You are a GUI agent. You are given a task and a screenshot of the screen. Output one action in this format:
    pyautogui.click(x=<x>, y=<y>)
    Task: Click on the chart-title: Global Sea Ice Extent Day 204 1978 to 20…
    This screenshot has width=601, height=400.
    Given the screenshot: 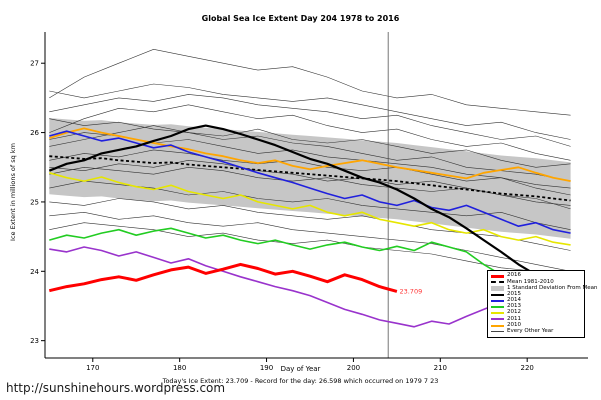 What is the action you would take?
    pyautogui.click(x=300, y=18)
    